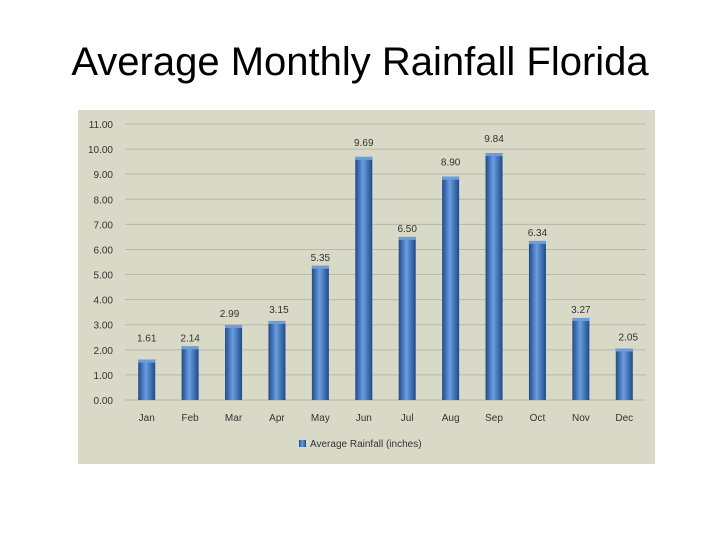  I want to click on x-tick-label: Oct, so click(538, 418).